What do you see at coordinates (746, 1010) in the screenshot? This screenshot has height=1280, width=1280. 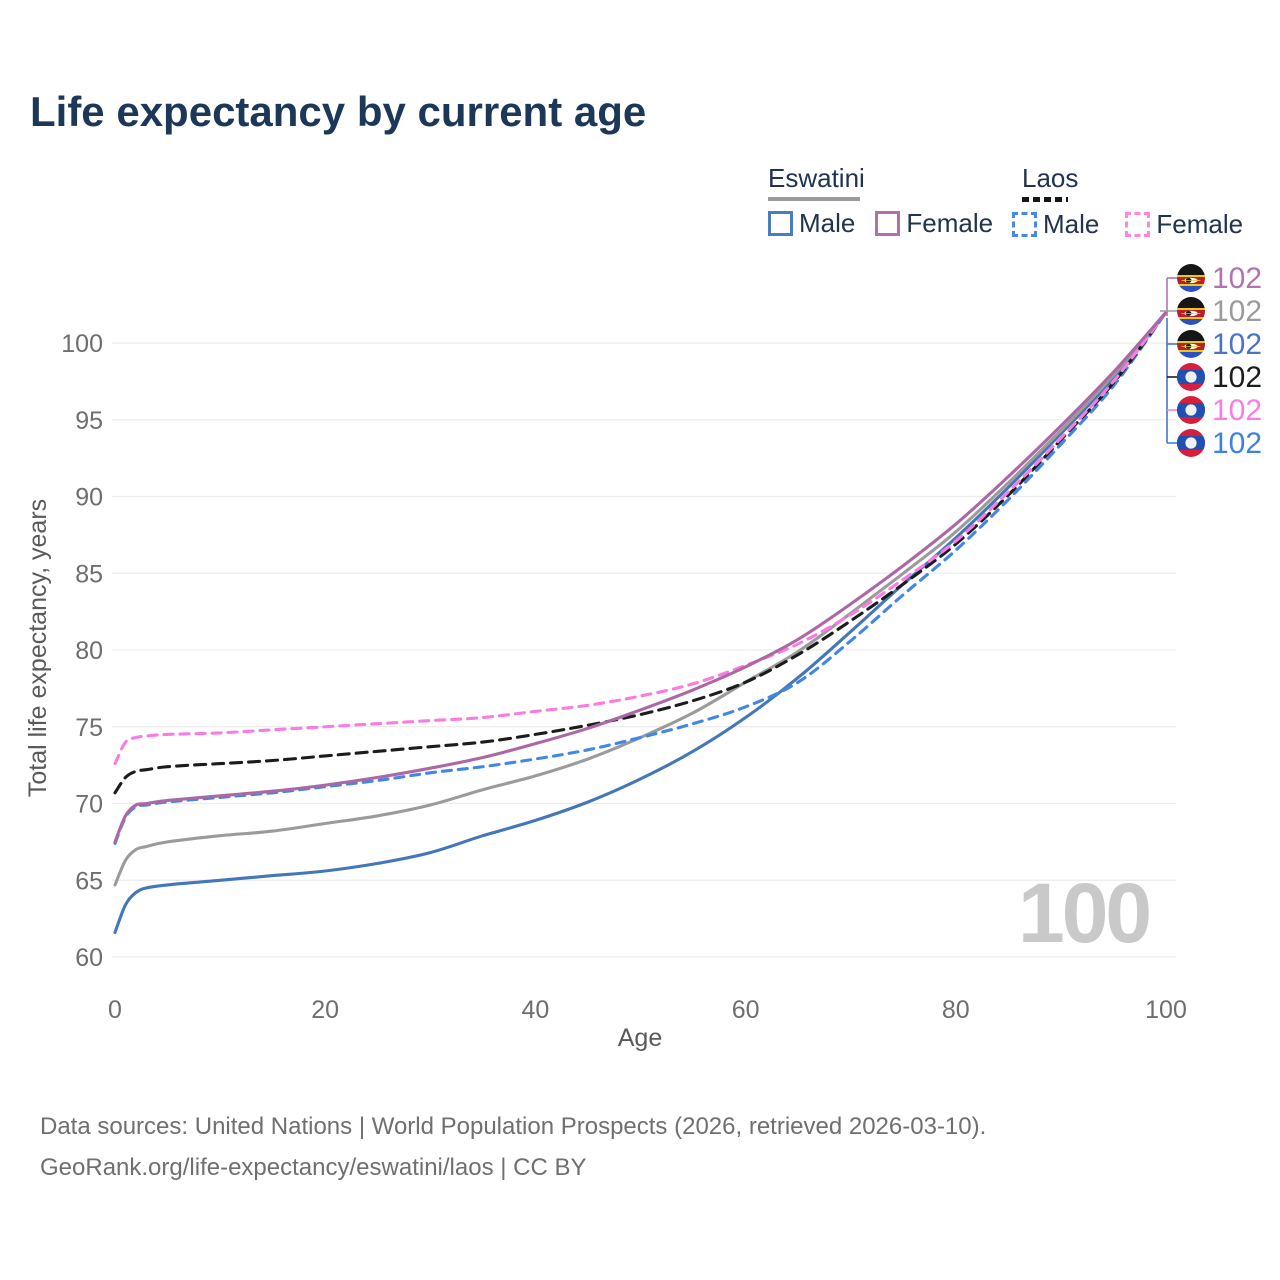 I see `x-tick-label: 60` at bounding box center [746, 1010].